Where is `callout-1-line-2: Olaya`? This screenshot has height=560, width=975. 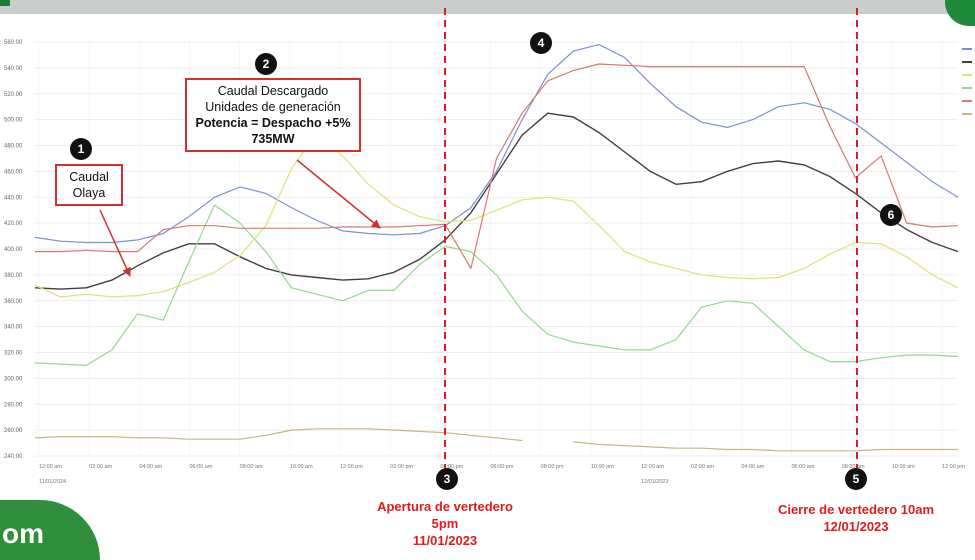 callout-1-line-2: Olaya is located at coordinates (89, 193).